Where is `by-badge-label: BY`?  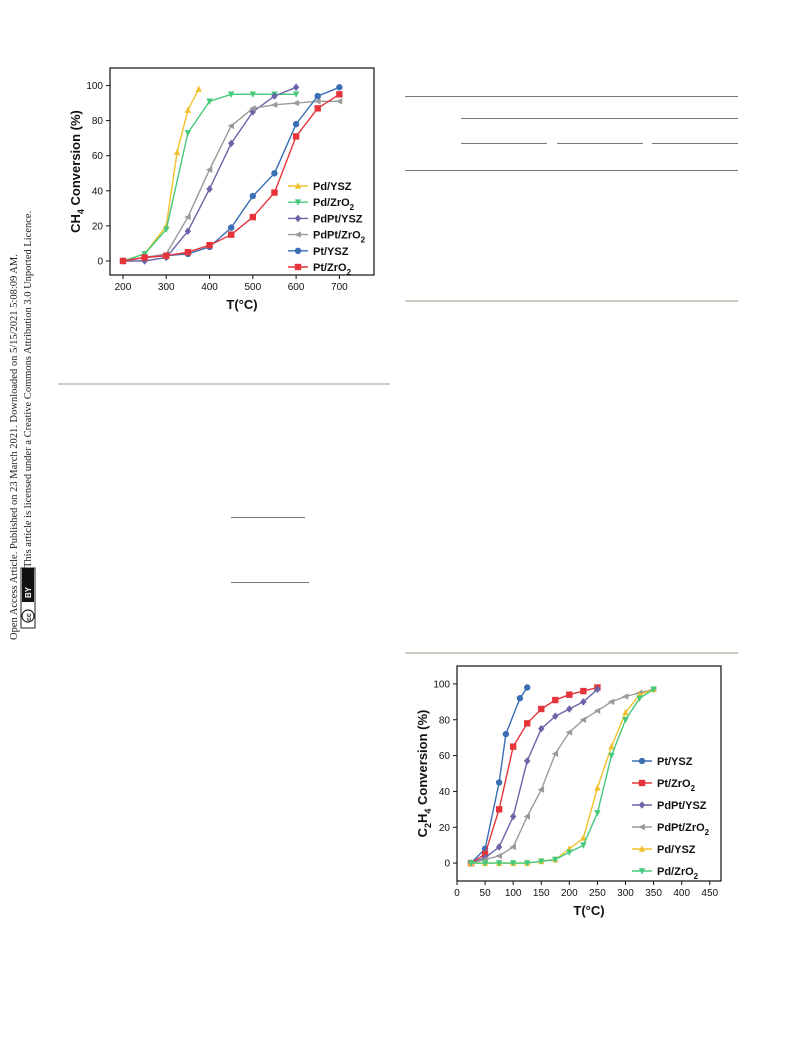 by-badge-label: BY is located at coordinates (28, 592).